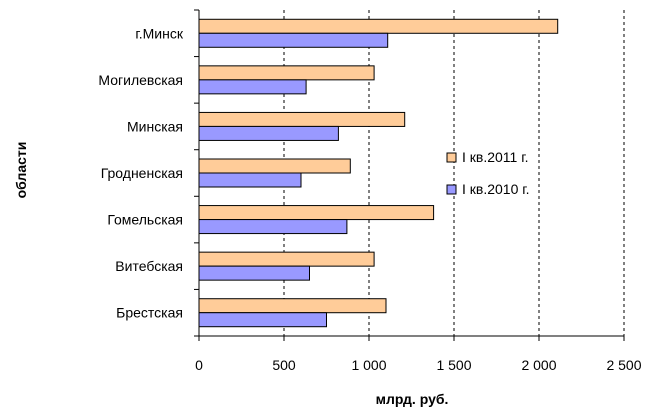 This screenshot has height=417, width=664. Describe the element at coordinates (159, 33) in the screenshot. I see `category-label: г.Минск` at that location.